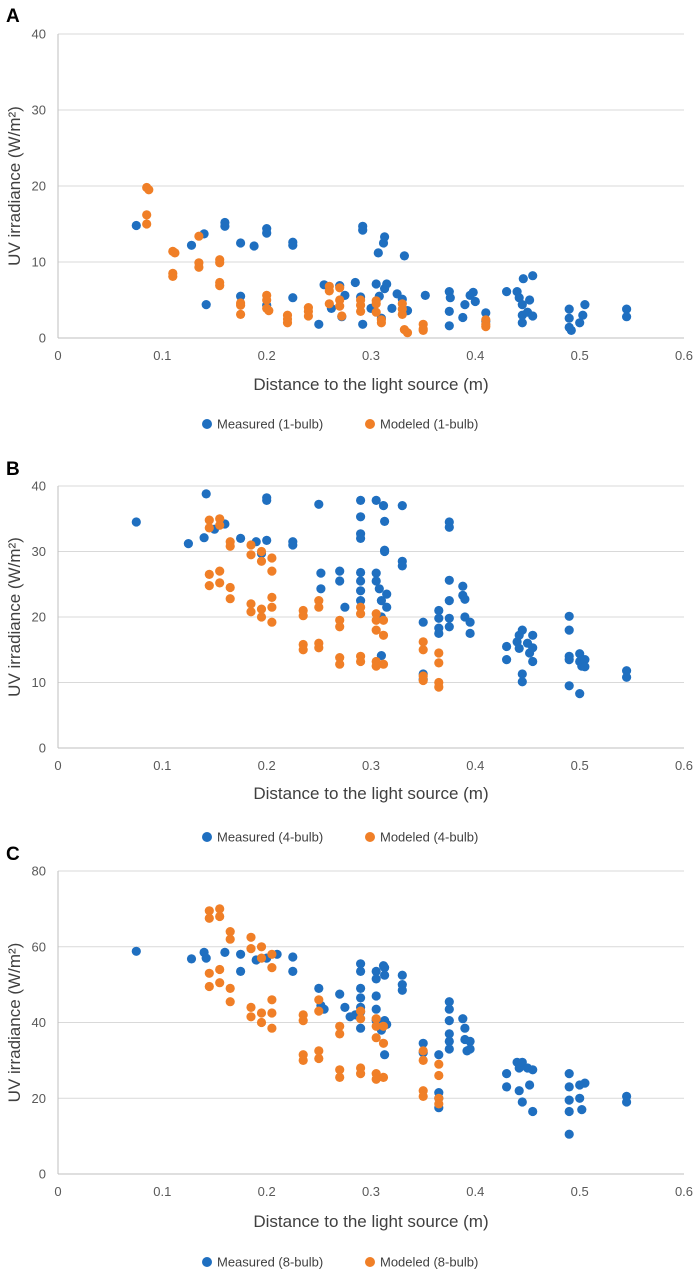 The height and width of the screenshot is (1276, 699). What do you see at coordinates (370, 837) in the screenshot?
I see `legend-marker` at bounding box center [370, 837].